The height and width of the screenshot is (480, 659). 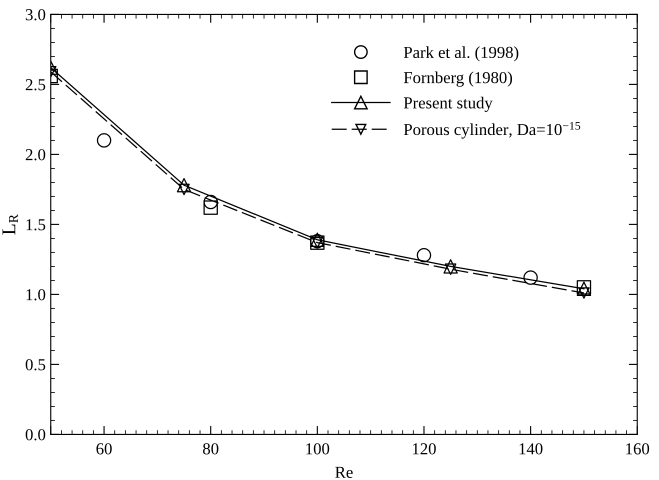 What do you see at coordinates (36, 14) in the screenshot?
I see `y-tick-label: 3.0` at bounding box center [36, 14].